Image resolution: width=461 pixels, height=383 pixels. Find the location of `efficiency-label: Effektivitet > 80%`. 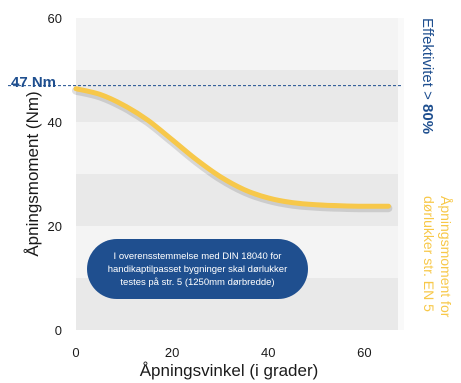

efficiency-label: Effektivitet > 80% is located at coordinates (427, 76).